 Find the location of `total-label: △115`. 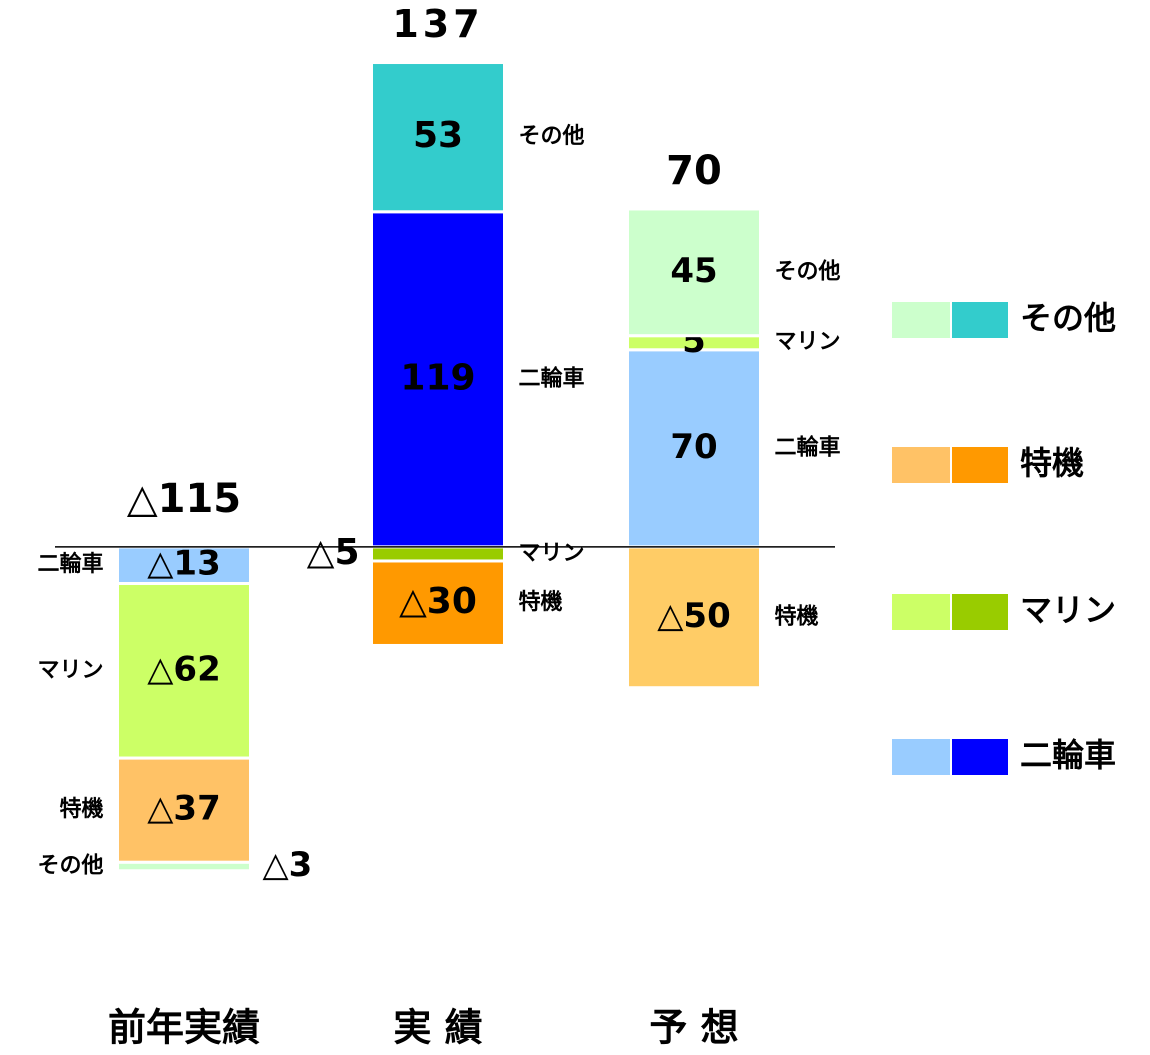

total-label: △115 is located at coordinates (184, 499).